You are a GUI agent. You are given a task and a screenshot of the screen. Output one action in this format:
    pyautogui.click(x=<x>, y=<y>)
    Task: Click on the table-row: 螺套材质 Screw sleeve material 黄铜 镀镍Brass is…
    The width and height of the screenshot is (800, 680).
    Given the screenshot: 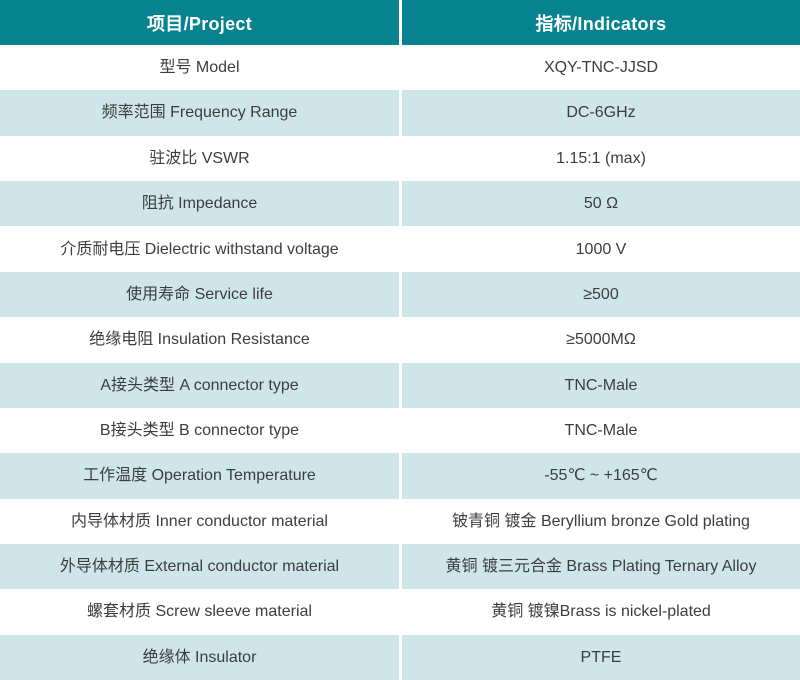 What is the action you would take?
    pyautogui.click(x=400, y=612)
    